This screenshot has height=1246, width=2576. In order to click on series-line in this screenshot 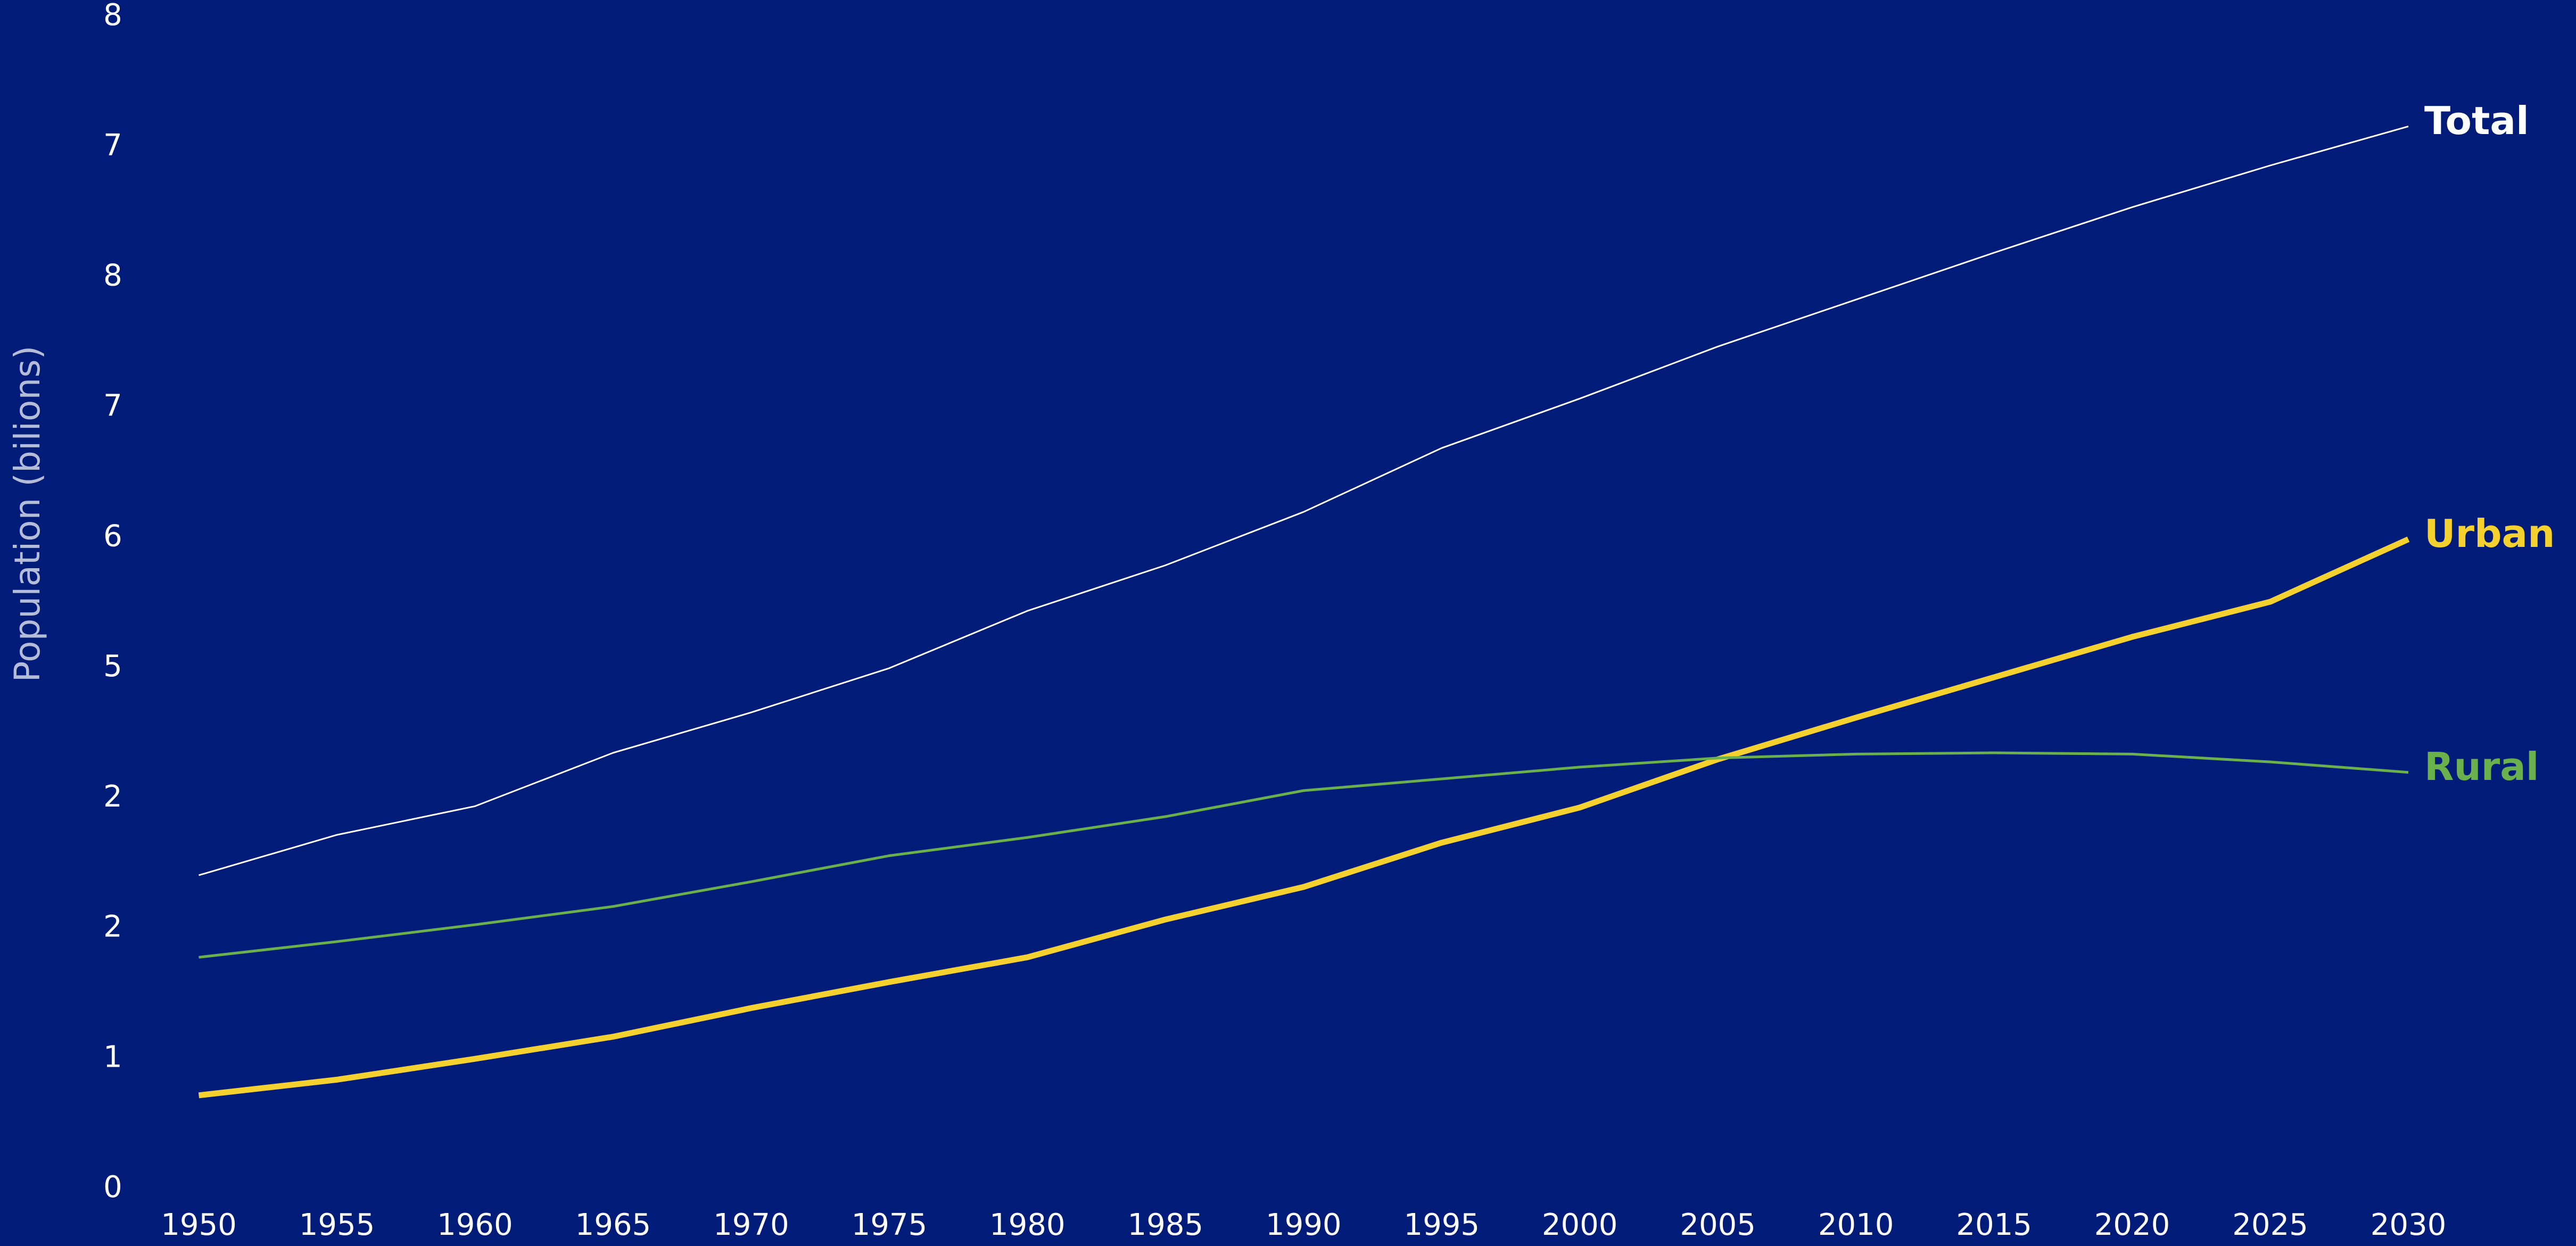, I will do `click(1304, 855)`.